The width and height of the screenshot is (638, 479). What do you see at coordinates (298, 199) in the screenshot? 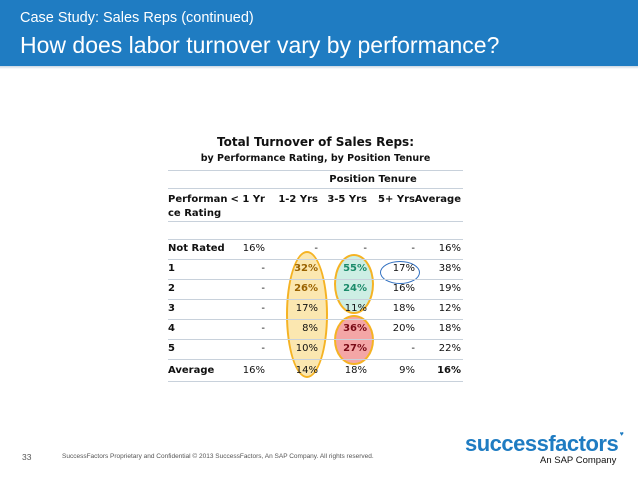
I see `column-header: 1-2 Yrs` at bounding box center [298, 199].